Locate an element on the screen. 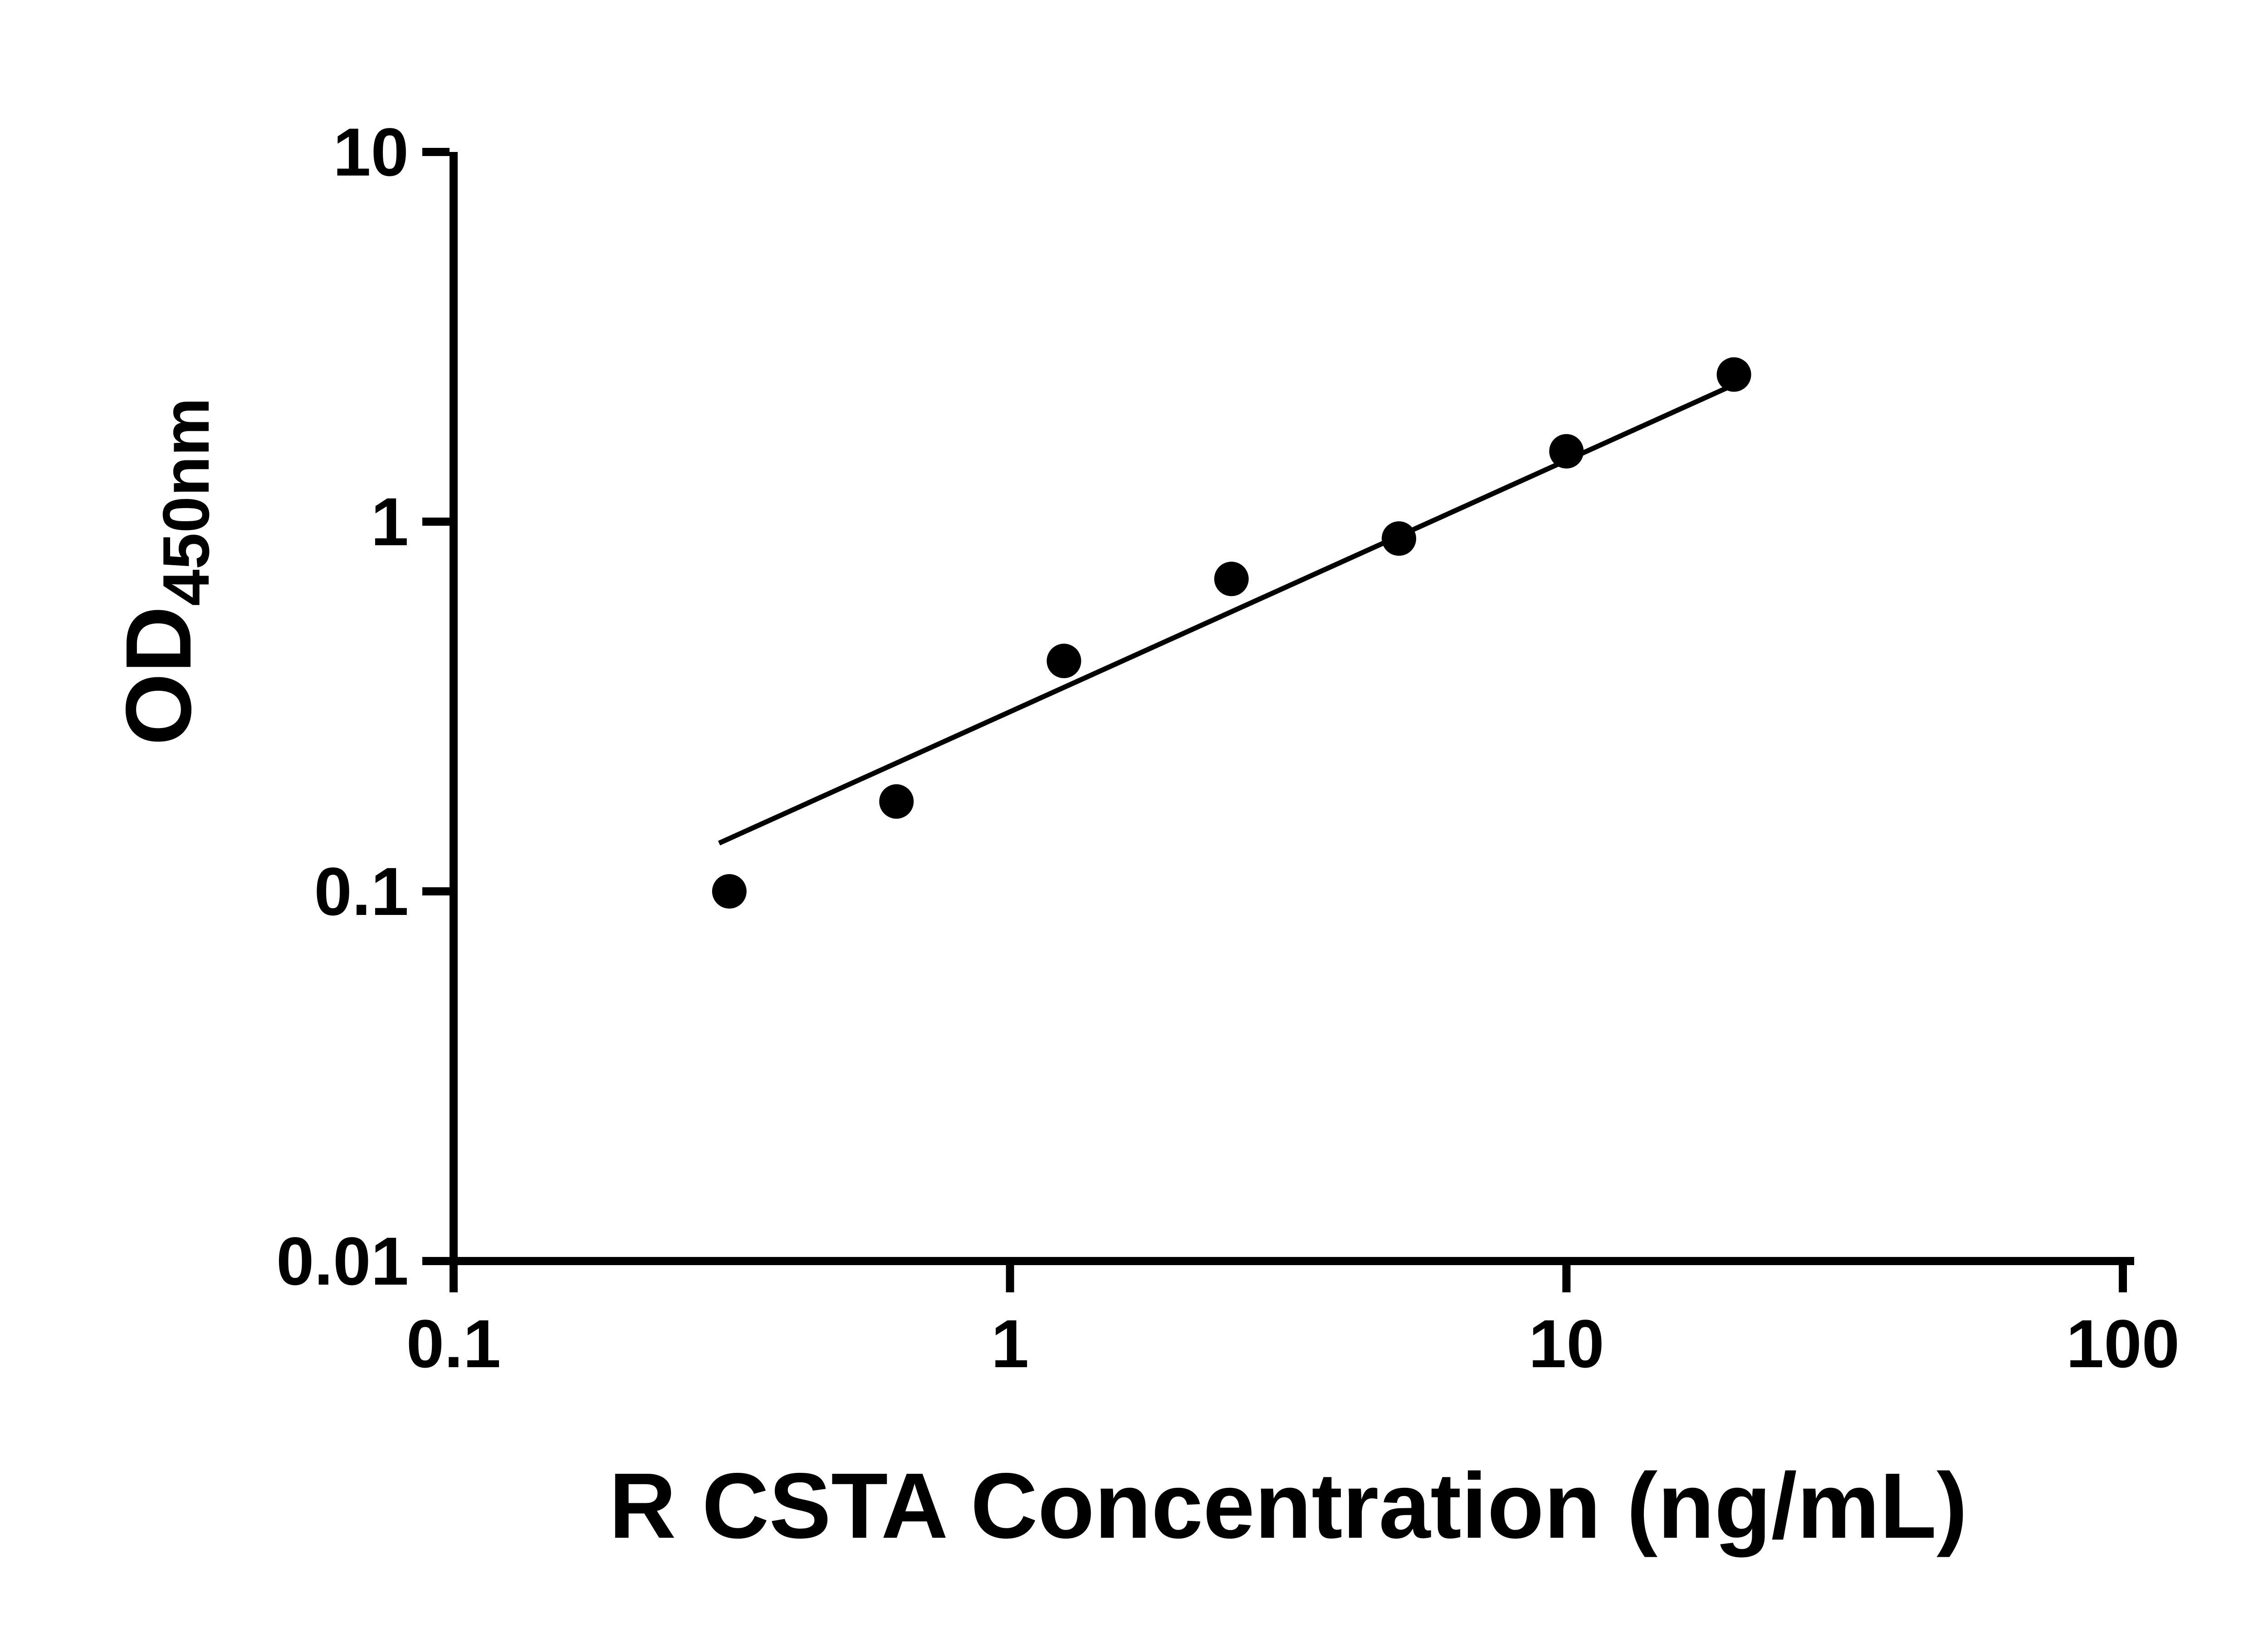 The image size is (2268, 1633). y-axis-title-subscript: 450nm is located at coordinates (186, 502).